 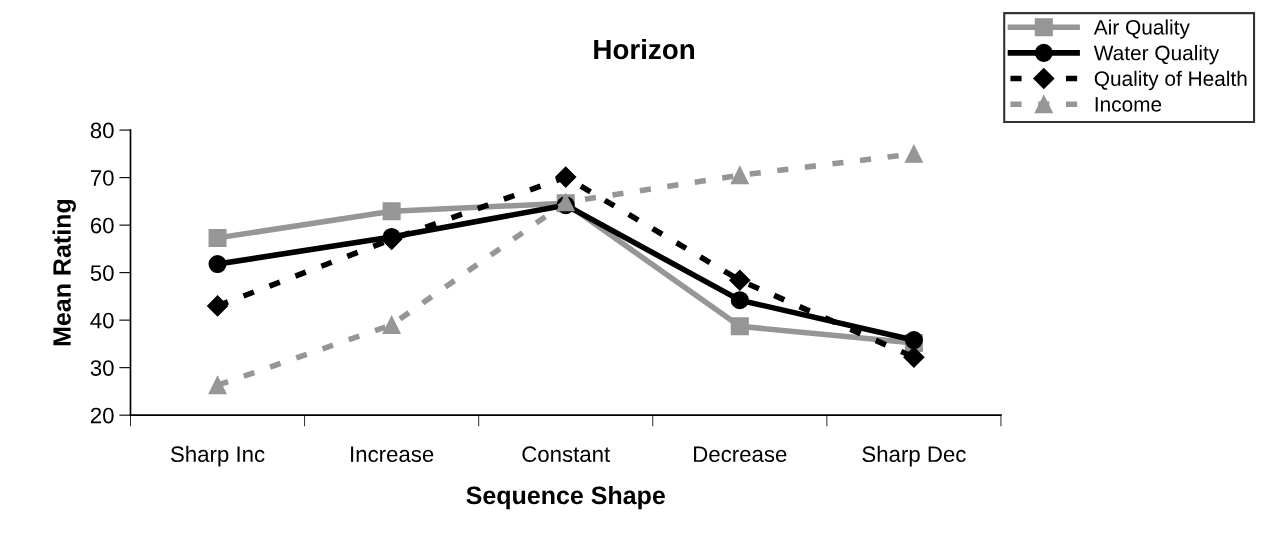 I want to click on x-tick-label: Sharp Dec, so click(x=914, y=456).